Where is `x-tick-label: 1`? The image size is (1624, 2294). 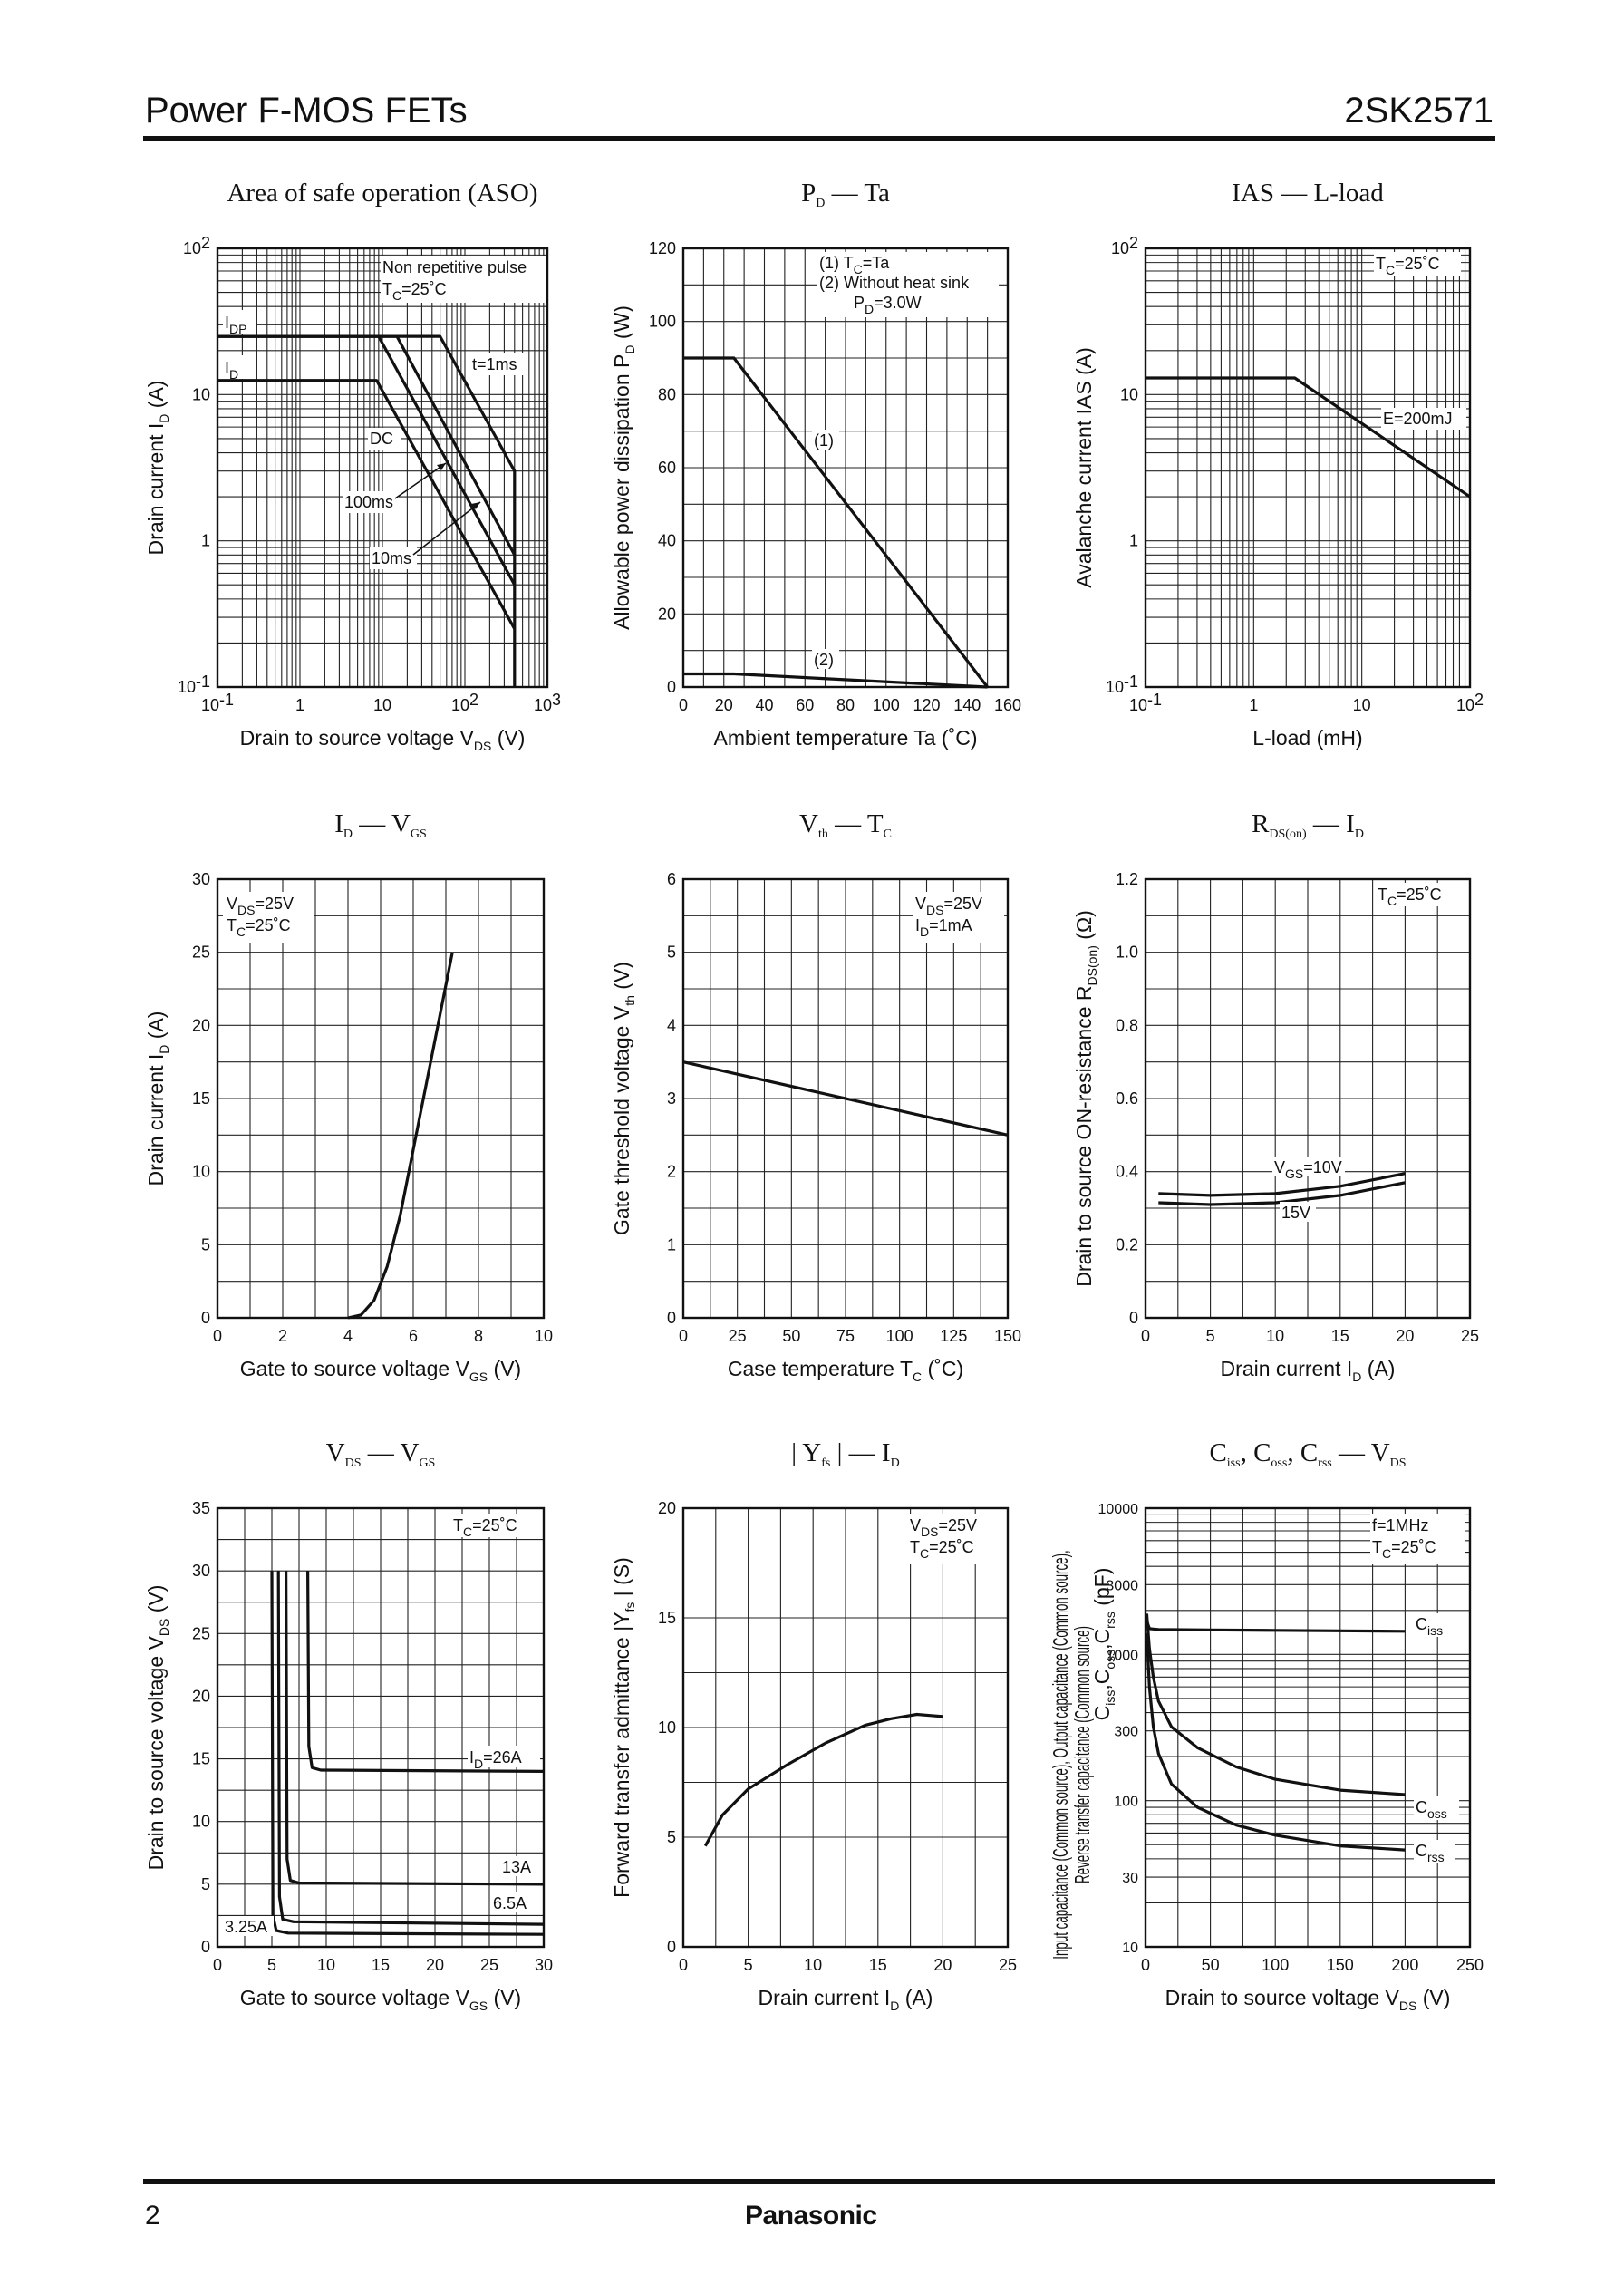 x-tick-label: 1 is located at coordinates (299, 705).